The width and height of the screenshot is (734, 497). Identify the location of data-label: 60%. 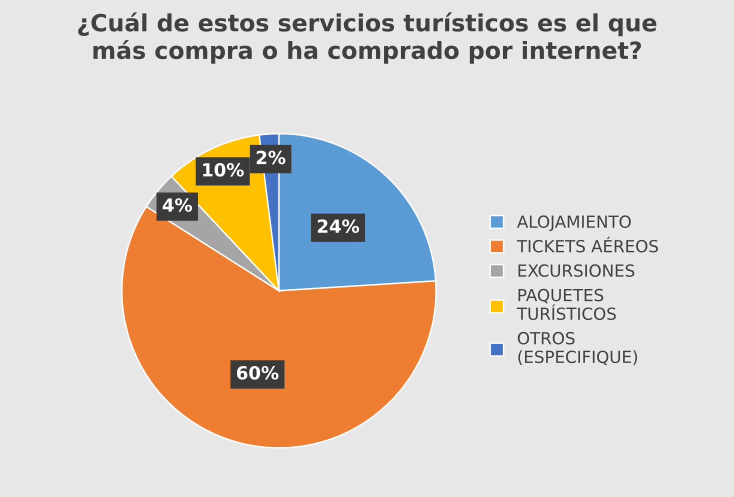
(257, 373).